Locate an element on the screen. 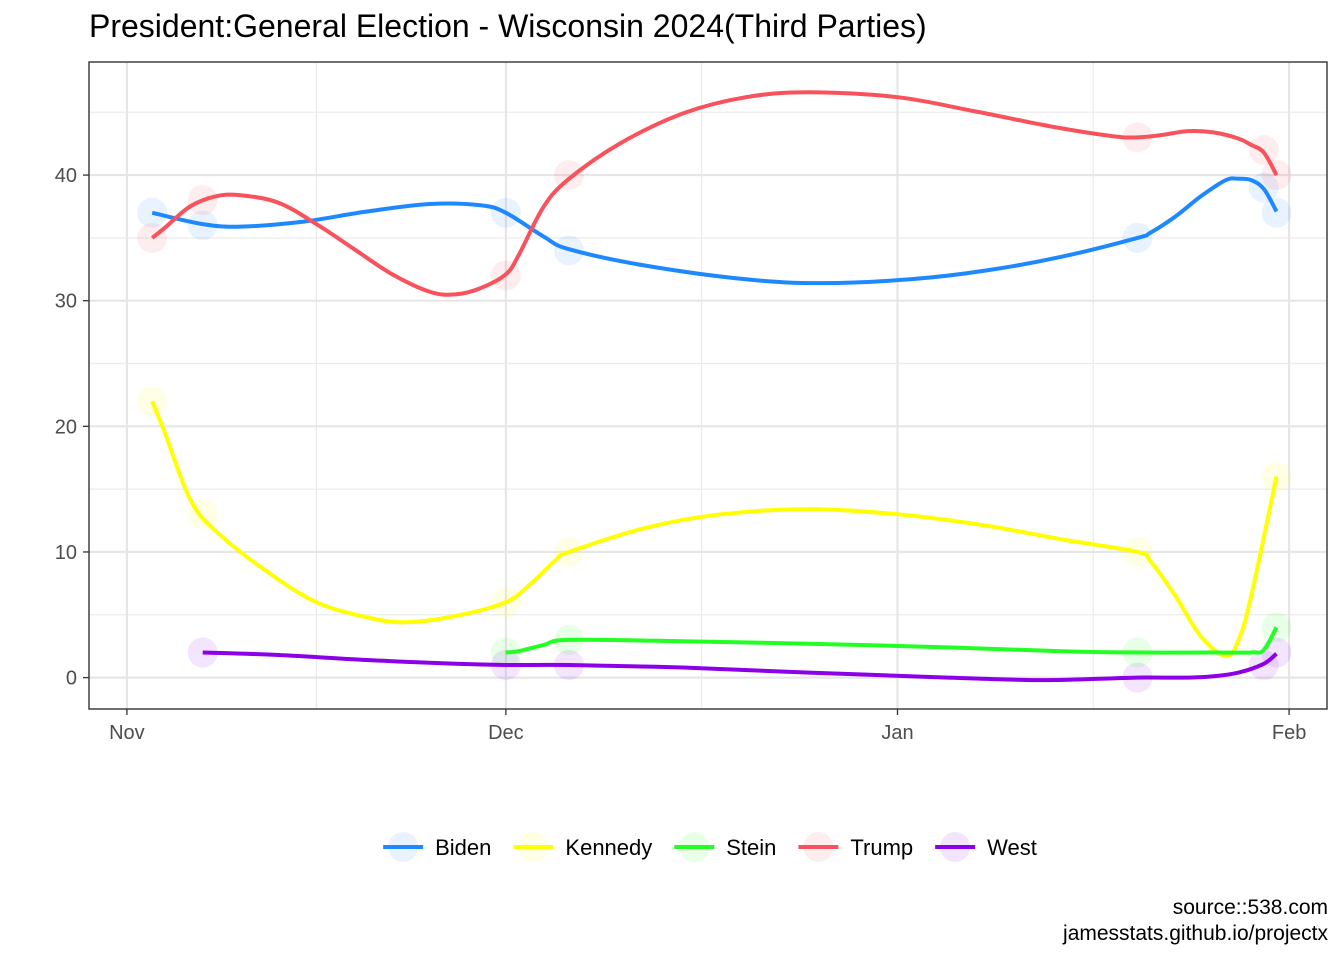  x-tick-label: Feb is located at coordinates (1289, 733).